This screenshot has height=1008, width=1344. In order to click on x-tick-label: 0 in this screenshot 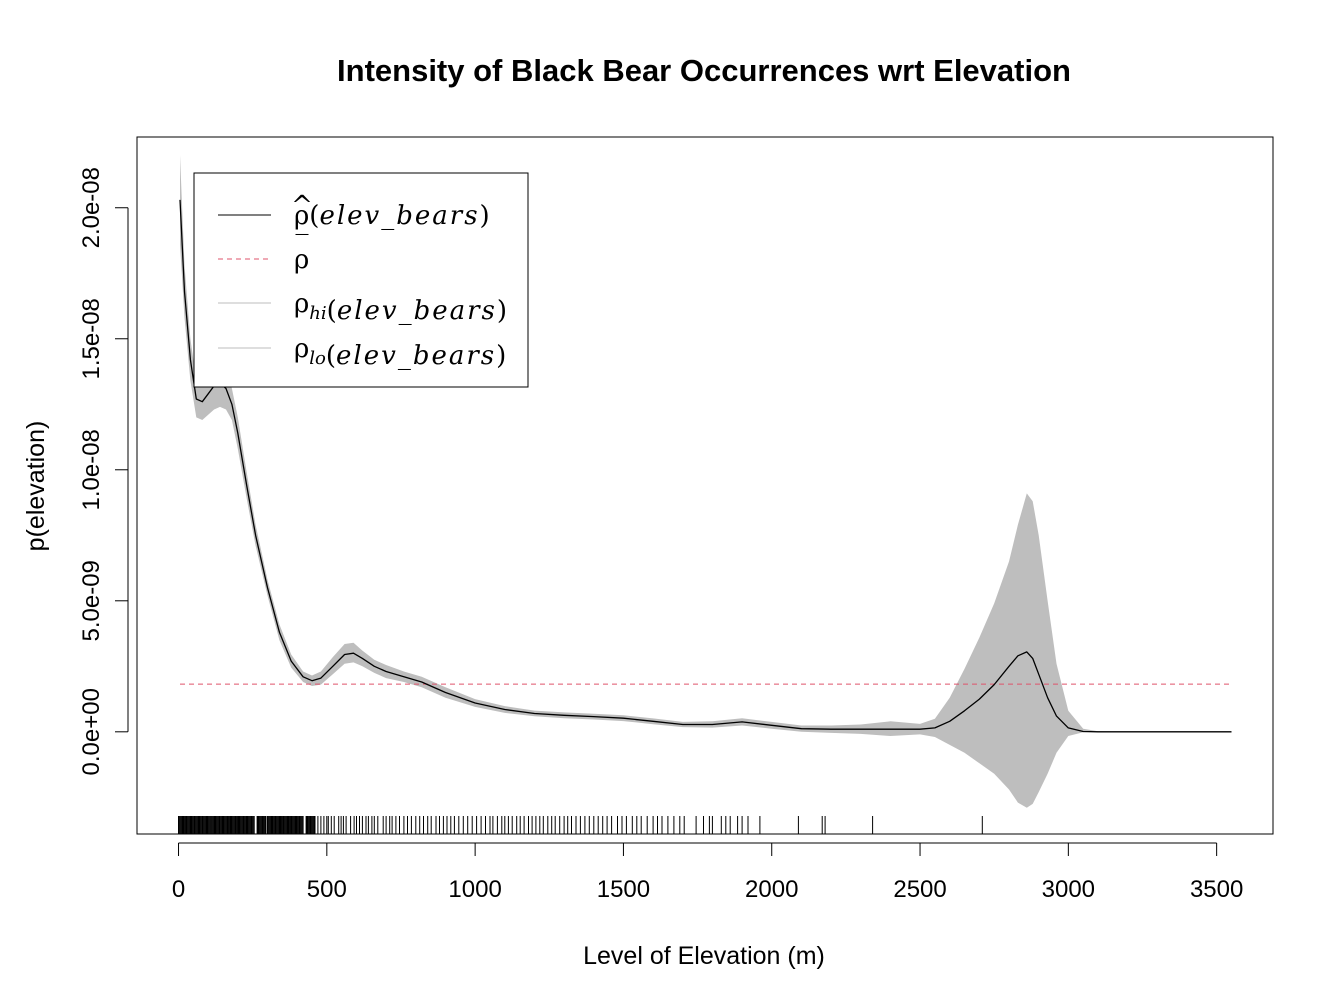, I will do `click(178, 889)`.